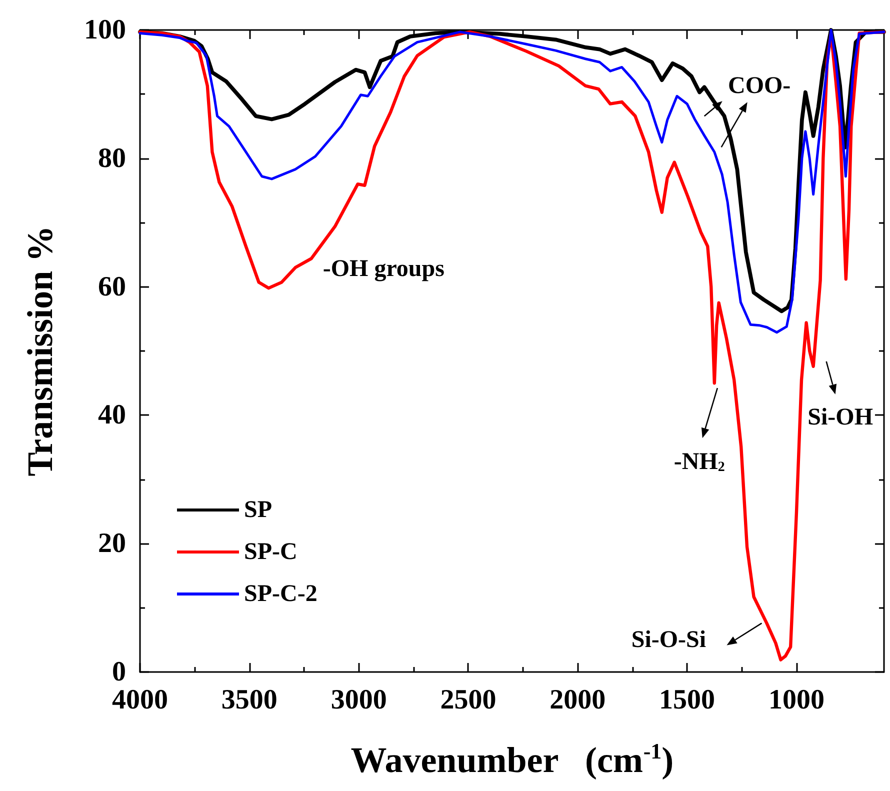 The height and width of the screenshot is (791, 890). Describe the element at coordinates (119, 672) in the screenshot. I see `y-tick-label: 0` at that location.